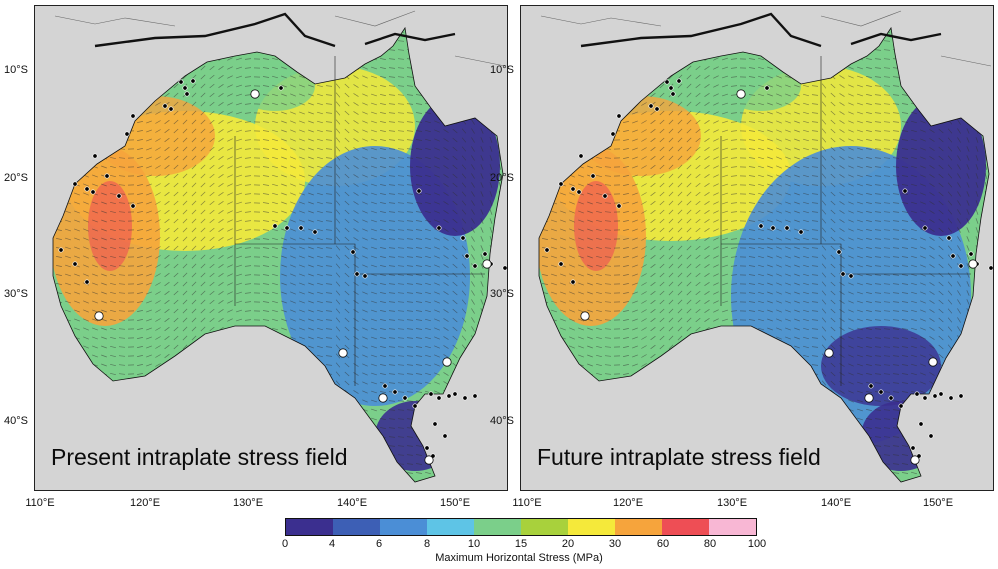 This screenshot has width=998, height=569. What do you see at coordinates (199, 457) in the screenshot?
I see `panel-label: Present intraplate stress field` at bounding box center [199, 457].